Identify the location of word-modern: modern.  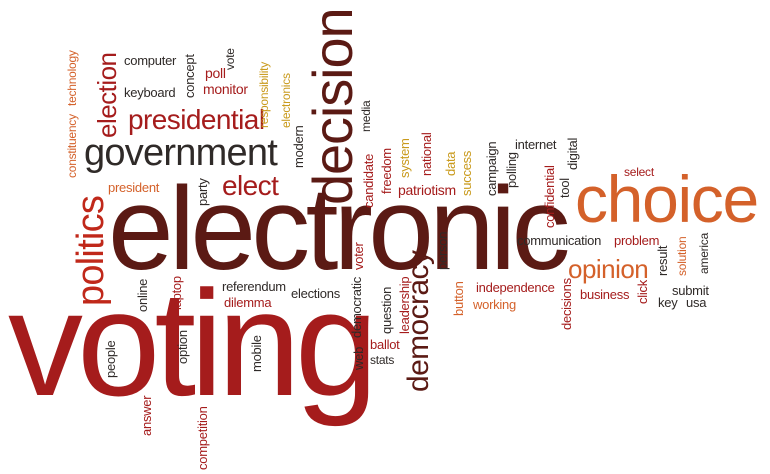
(298, 146).